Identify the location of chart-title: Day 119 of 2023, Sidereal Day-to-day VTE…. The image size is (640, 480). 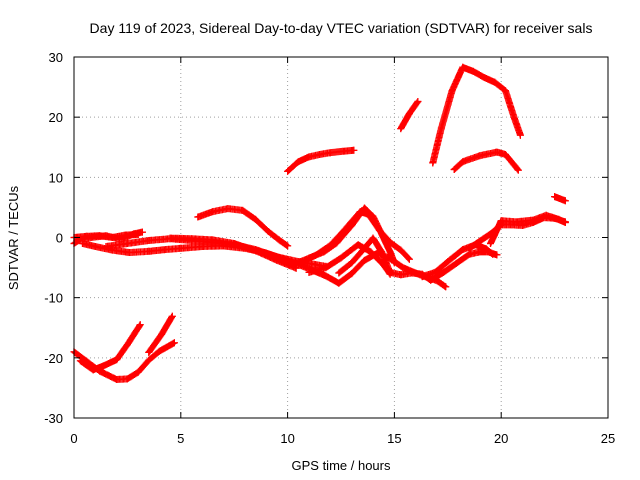
(341, 28).